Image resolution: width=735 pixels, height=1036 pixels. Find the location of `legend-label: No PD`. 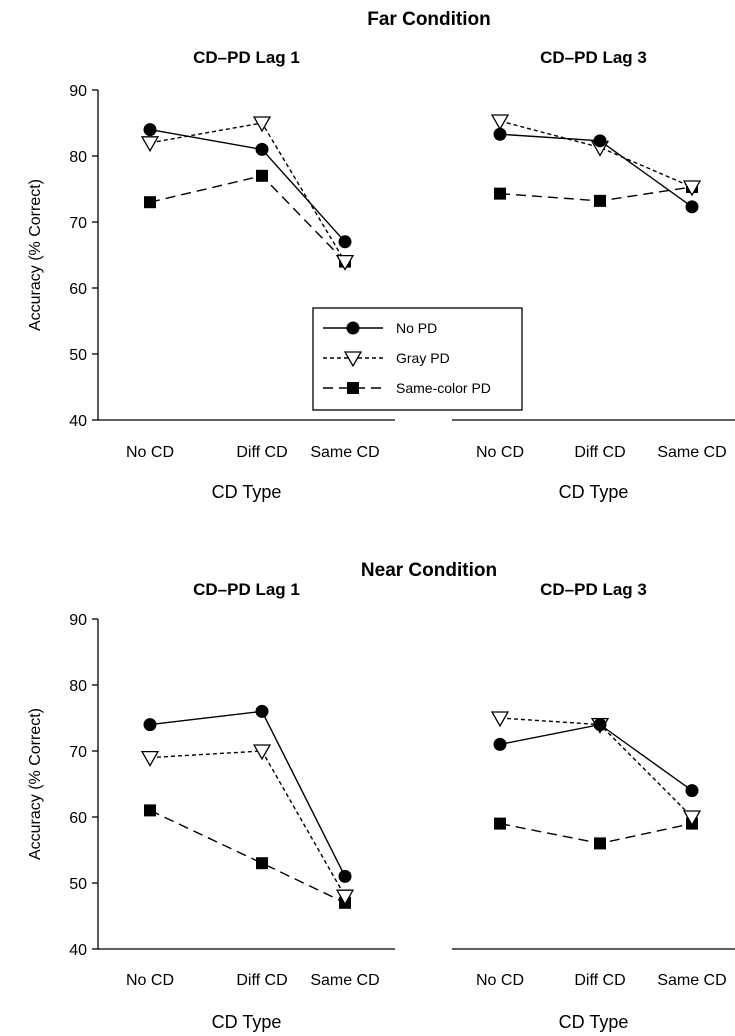

legend-label: No PD is located at coordinates (416, 328).